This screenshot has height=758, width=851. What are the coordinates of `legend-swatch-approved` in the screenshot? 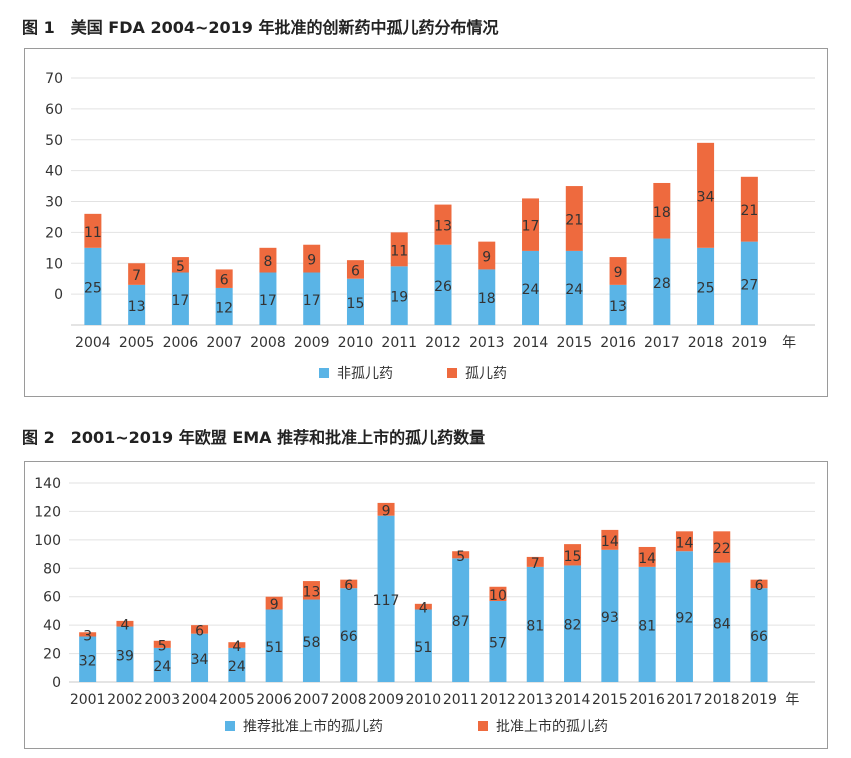 It's located at (483, 726).